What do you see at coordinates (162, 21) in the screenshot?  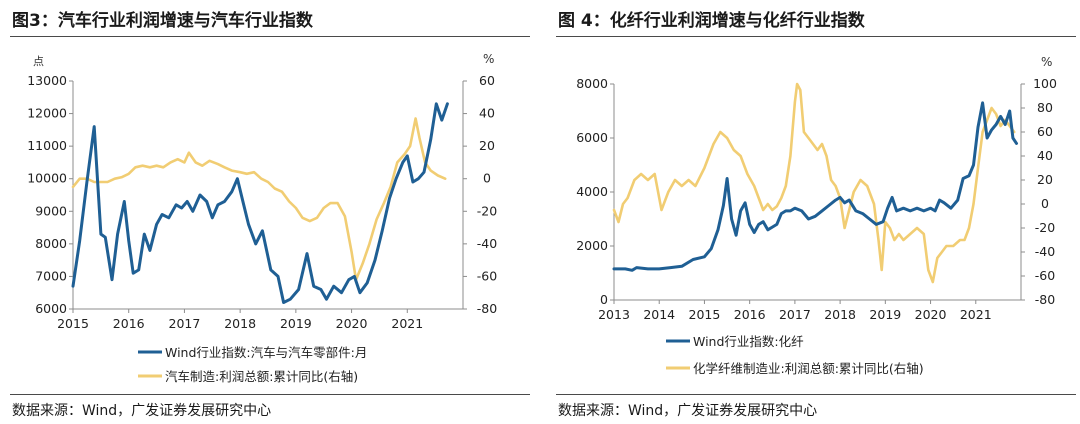 I see `chart-title: 图3：汽车行业利润增速与汽车行业指数` at bounding box center [162, 21].